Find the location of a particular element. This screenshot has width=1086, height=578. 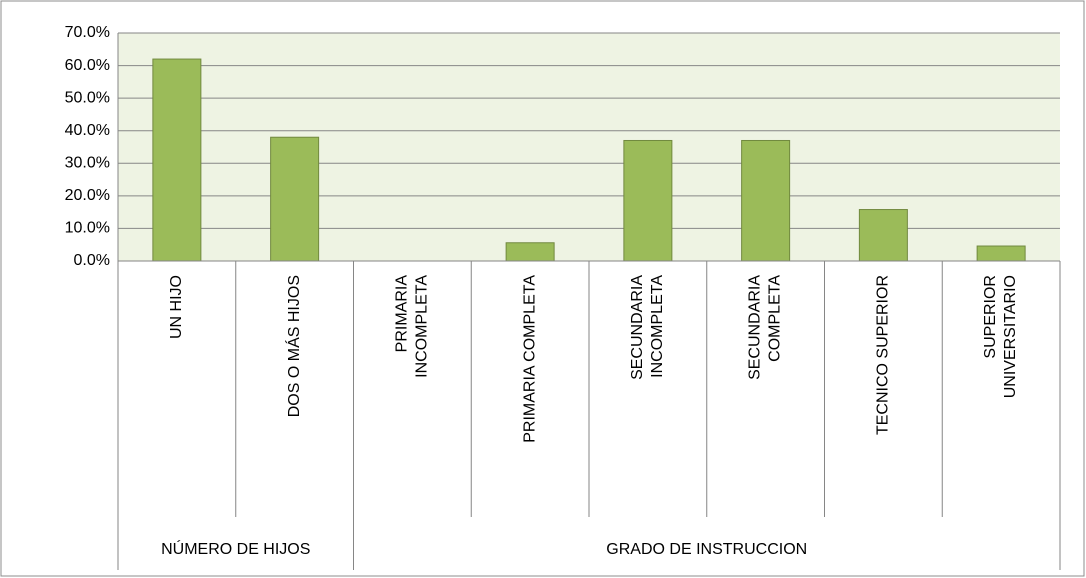

x-tick-label: DOS O MÁS HIJOS is located at coordinates (293, 346).